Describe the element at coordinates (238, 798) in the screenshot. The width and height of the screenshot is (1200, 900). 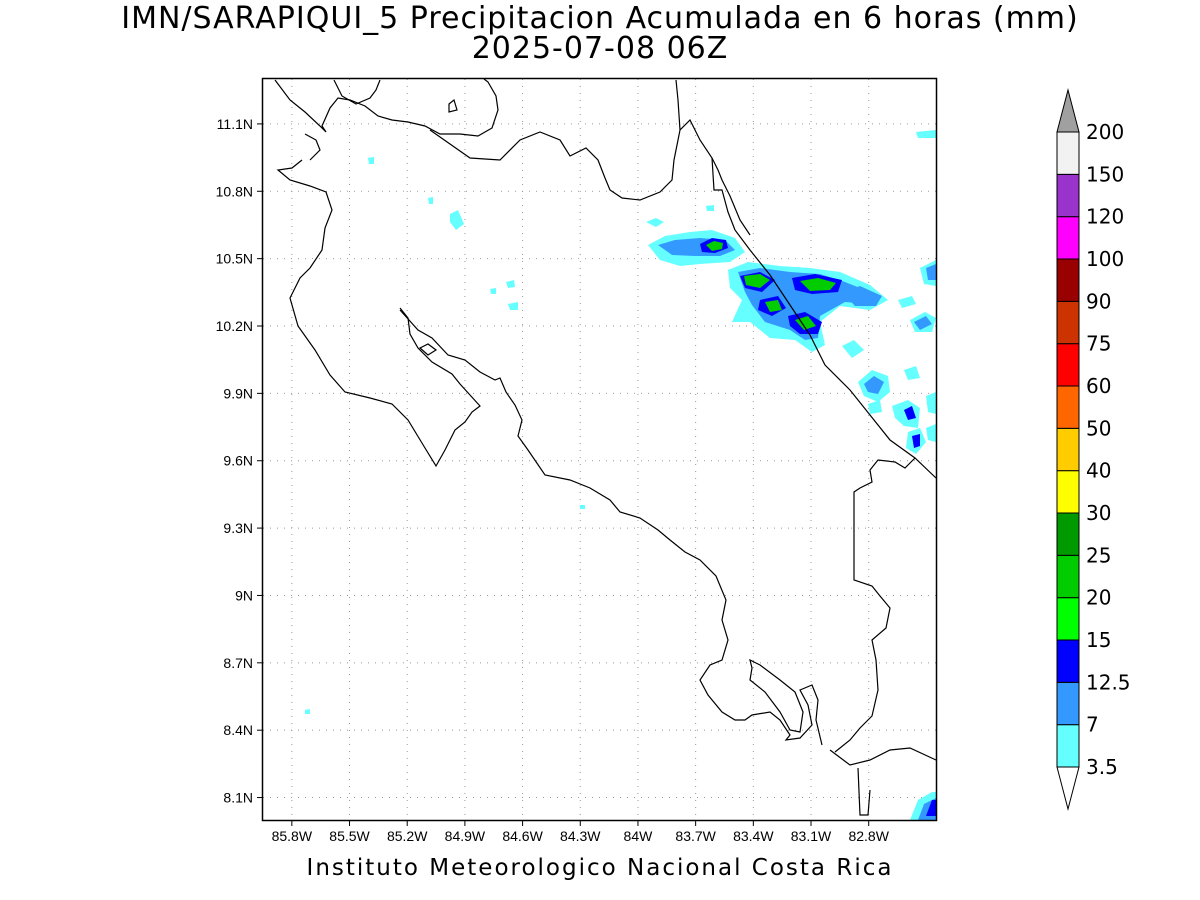
I see `y-tick-label: 8.1N` at that location.